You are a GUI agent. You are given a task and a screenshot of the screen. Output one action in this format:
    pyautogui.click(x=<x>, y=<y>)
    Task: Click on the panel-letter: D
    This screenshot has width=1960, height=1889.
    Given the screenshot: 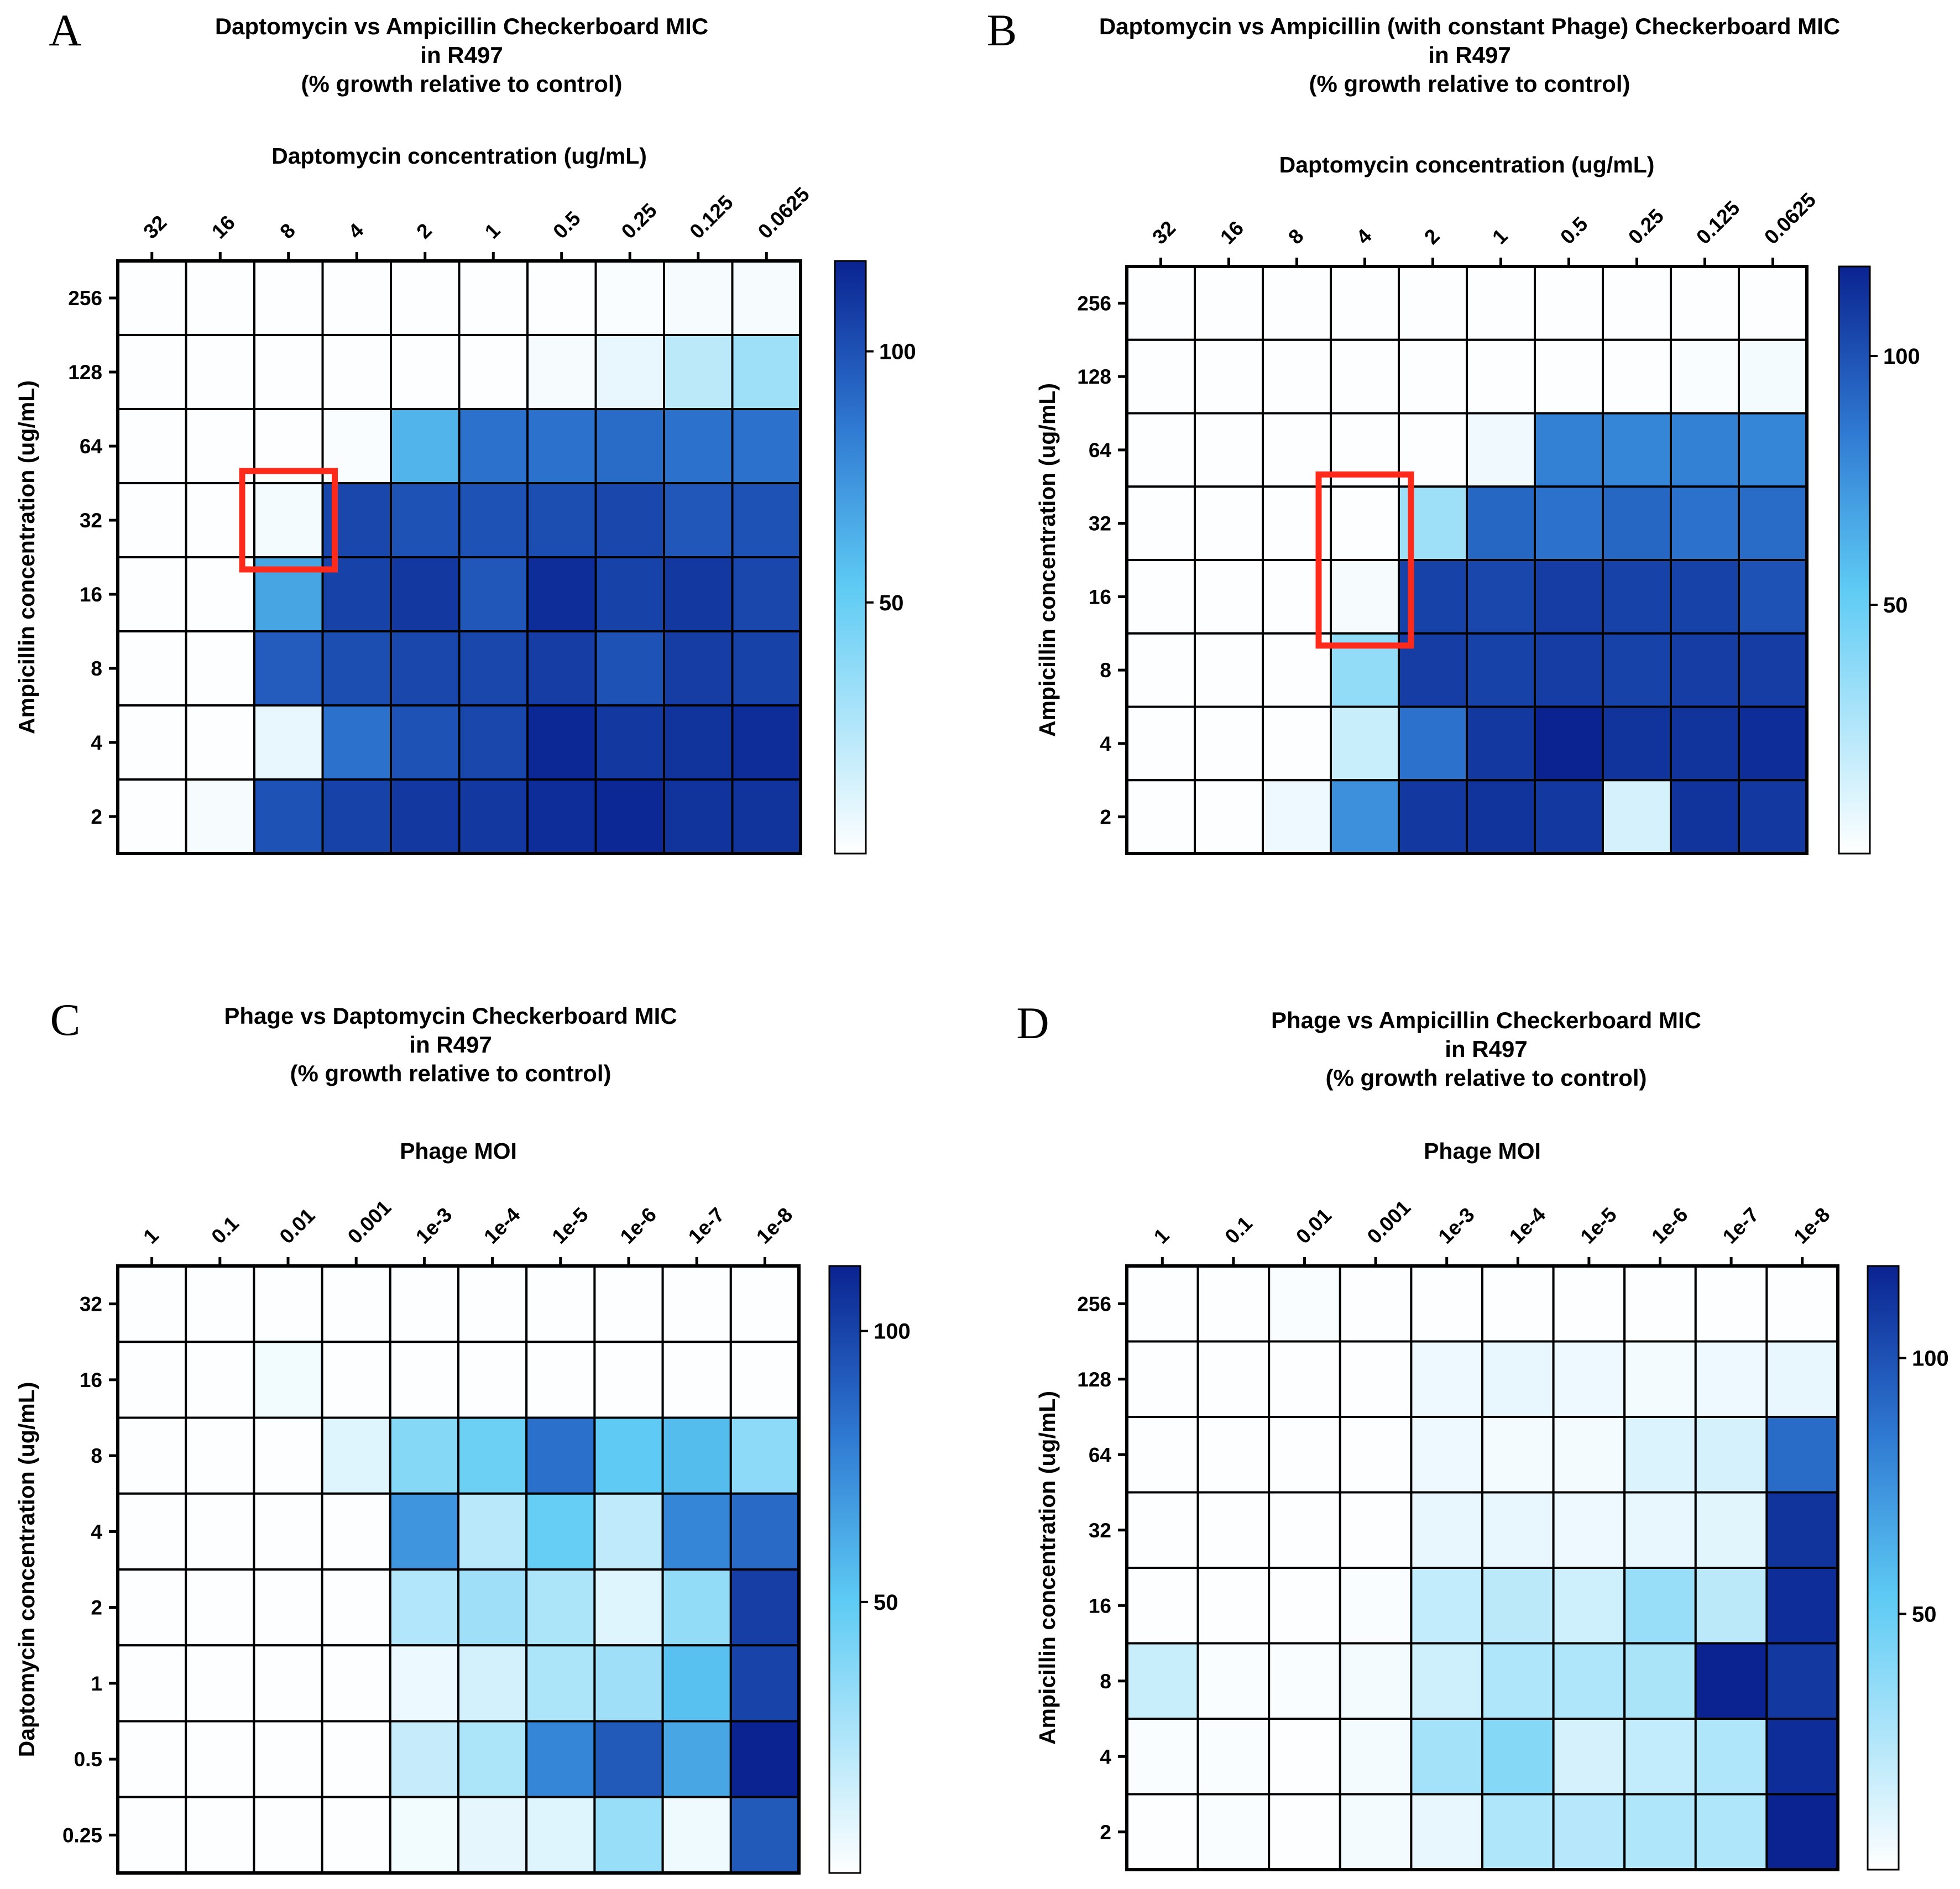 What is the action you would take?
    pyautogui.click(x=1032, y=1023)
    